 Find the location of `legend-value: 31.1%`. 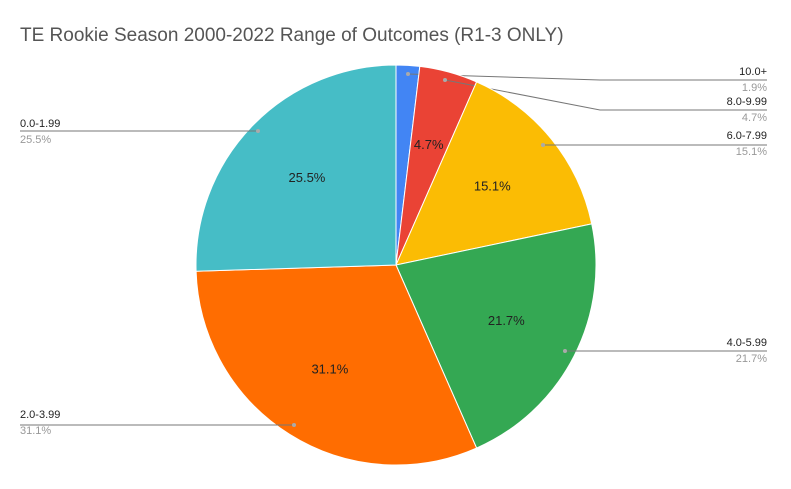

legend-value: 31.1% is located at coordinates (35, 431).